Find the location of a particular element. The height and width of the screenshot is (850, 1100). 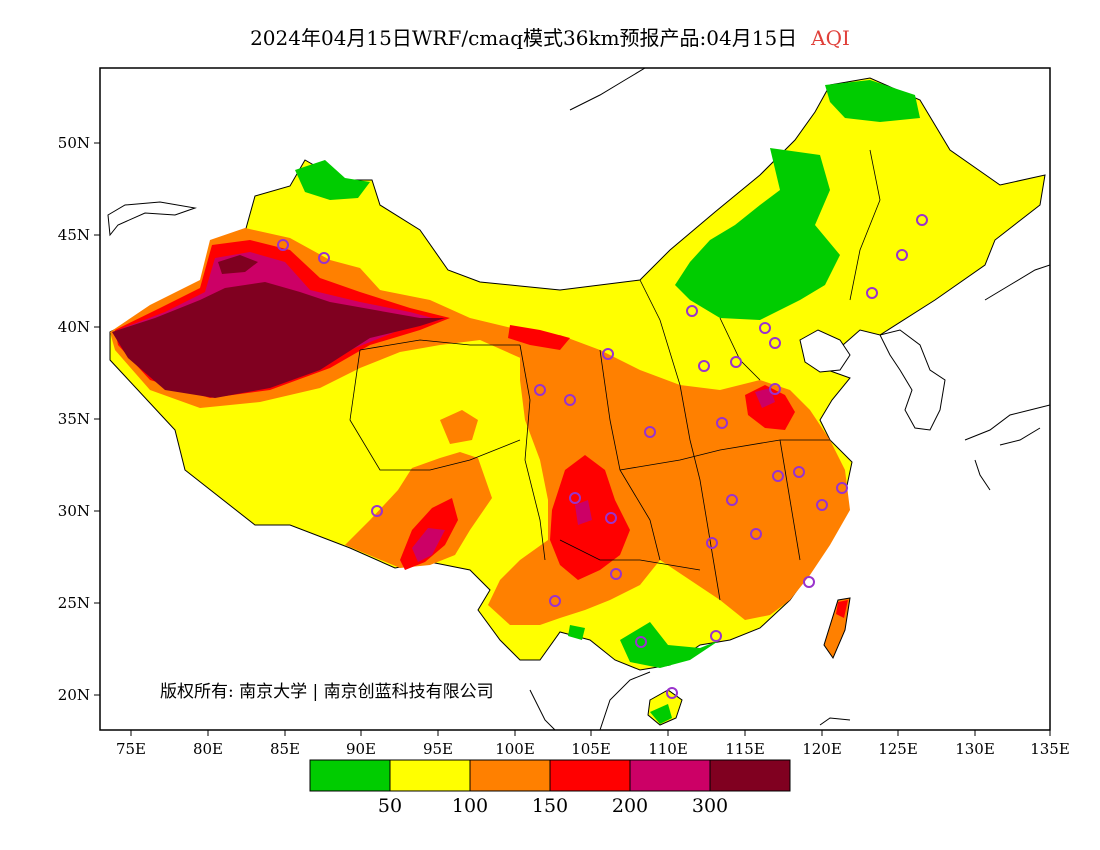

y-tick-label: 45N is located at coordinates (74, 235).